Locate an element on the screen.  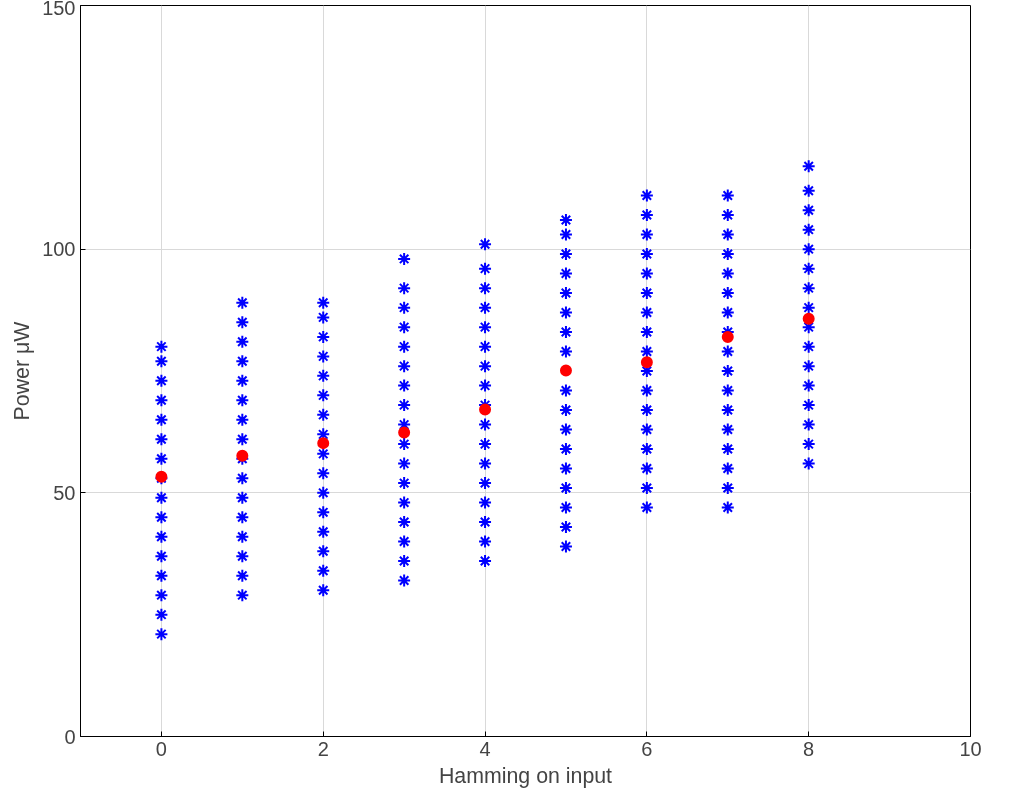
x-tick-label: 8 is located at coordinates (809, 748).